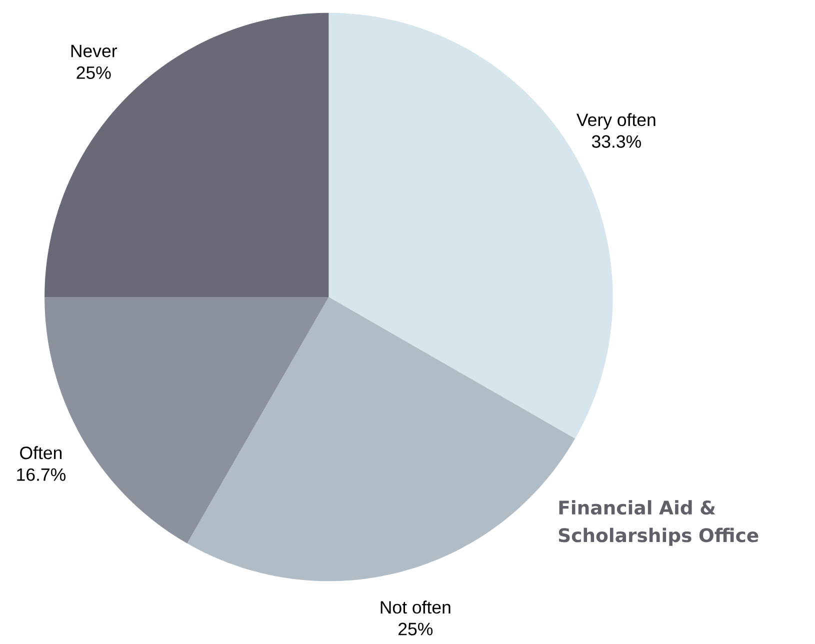  I want to click on data-label: 33.3%, so click(616, 142).